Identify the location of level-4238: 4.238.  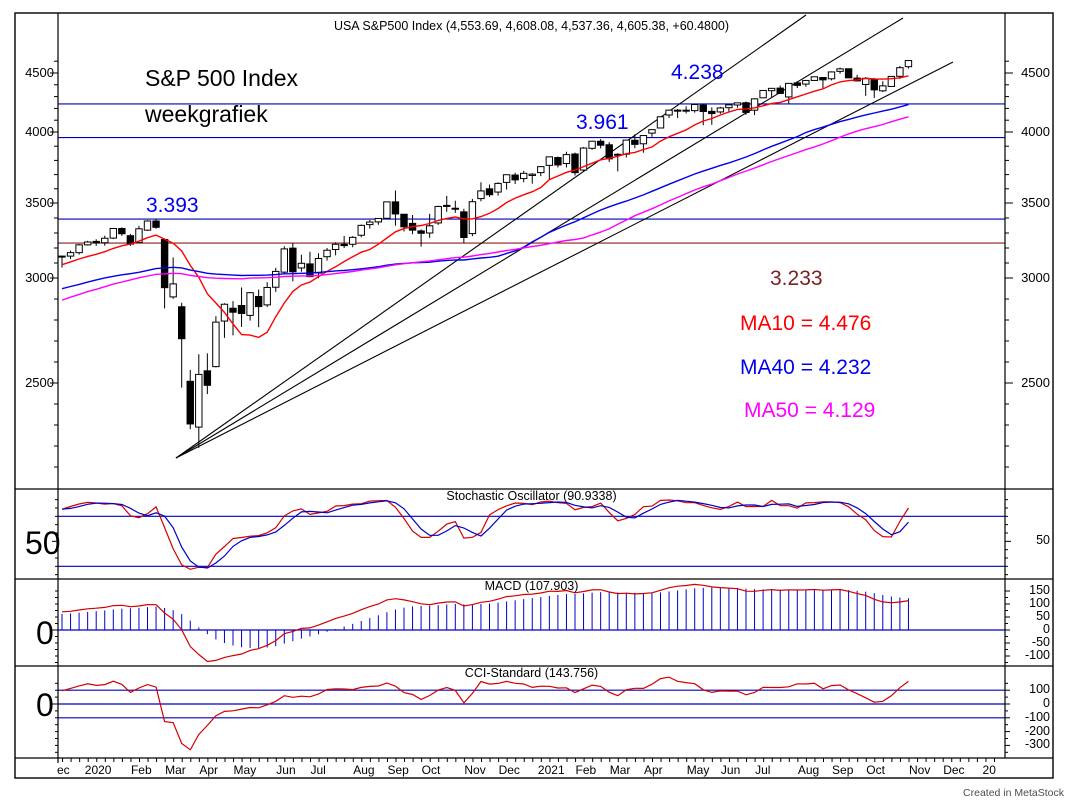
(697, 72).